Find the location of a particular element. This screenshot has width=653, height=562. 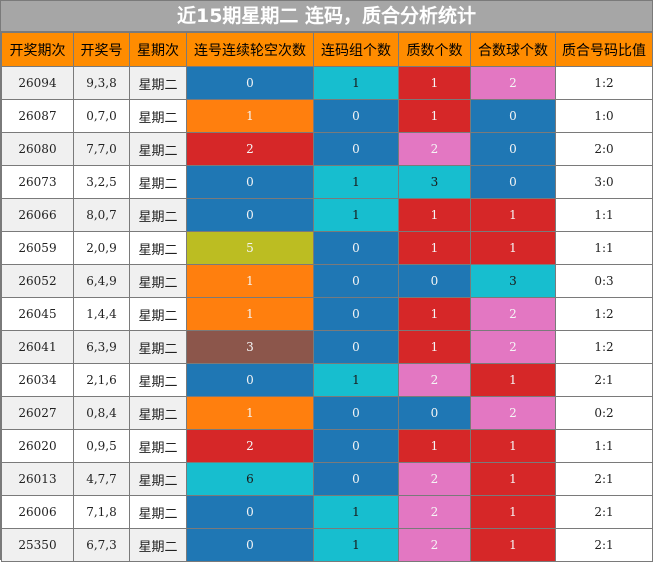

table-row: 26066 8,0,7 星期二 0 1 1 1 1:1 is located at coordinates (327, 215).